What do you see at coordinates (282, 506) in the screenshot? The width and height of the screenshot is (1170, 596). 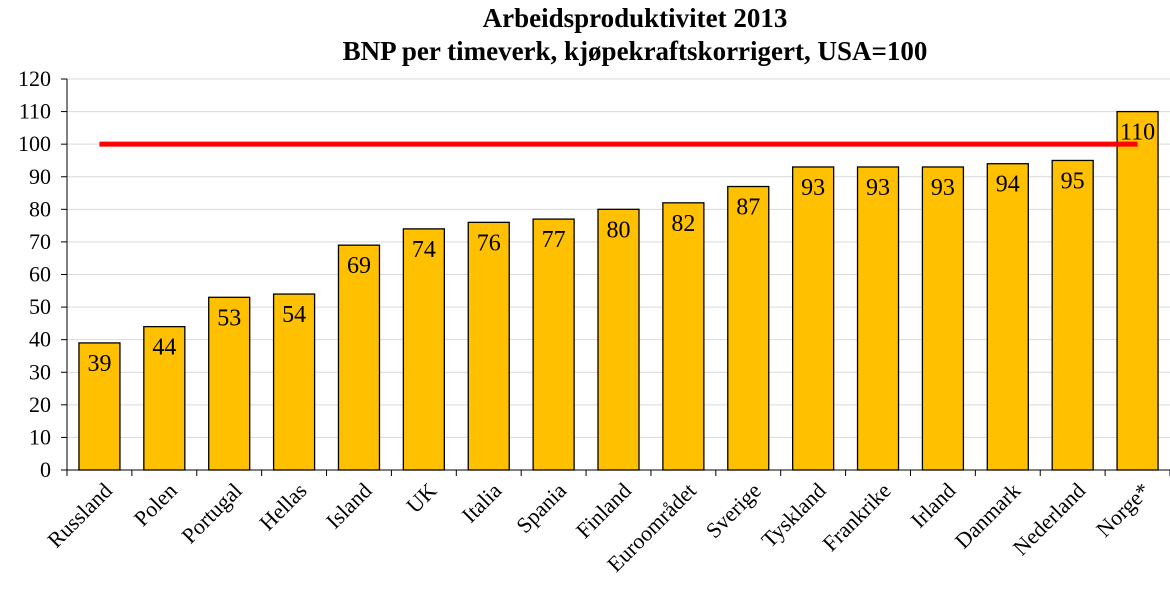 I see `category-label: Hellas` at bounding box center [282, 506].